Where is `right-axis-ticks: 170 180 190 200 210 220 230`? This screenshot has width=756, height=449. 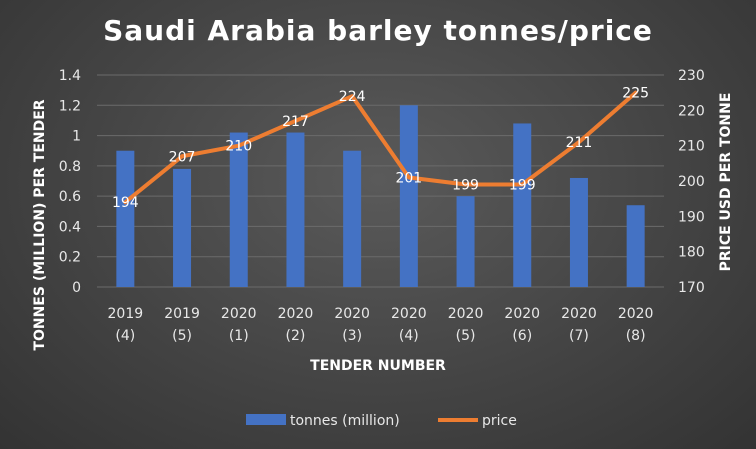 right-axis-ticks: 170 180 190 200 210 220 230 is located at coordinates (691, 182).